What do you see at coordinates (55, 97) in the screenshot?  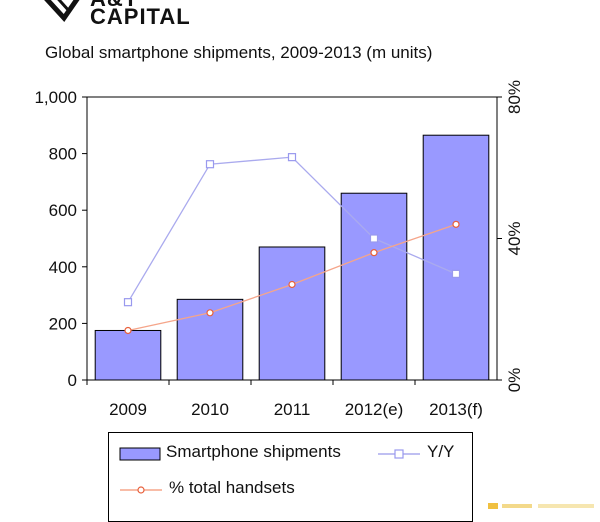 I see `left-tick-label: 1,000` at bounding box center [55, 97].